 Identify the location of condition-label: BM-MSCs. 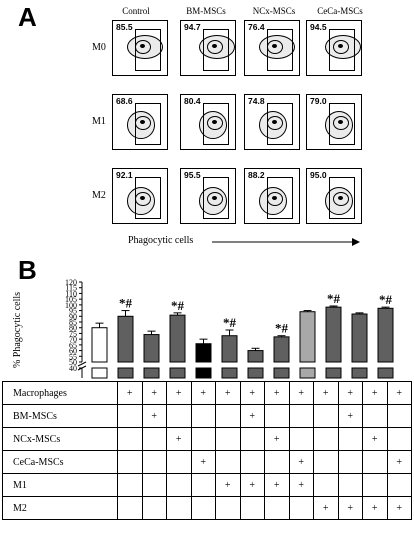
(60, 416).